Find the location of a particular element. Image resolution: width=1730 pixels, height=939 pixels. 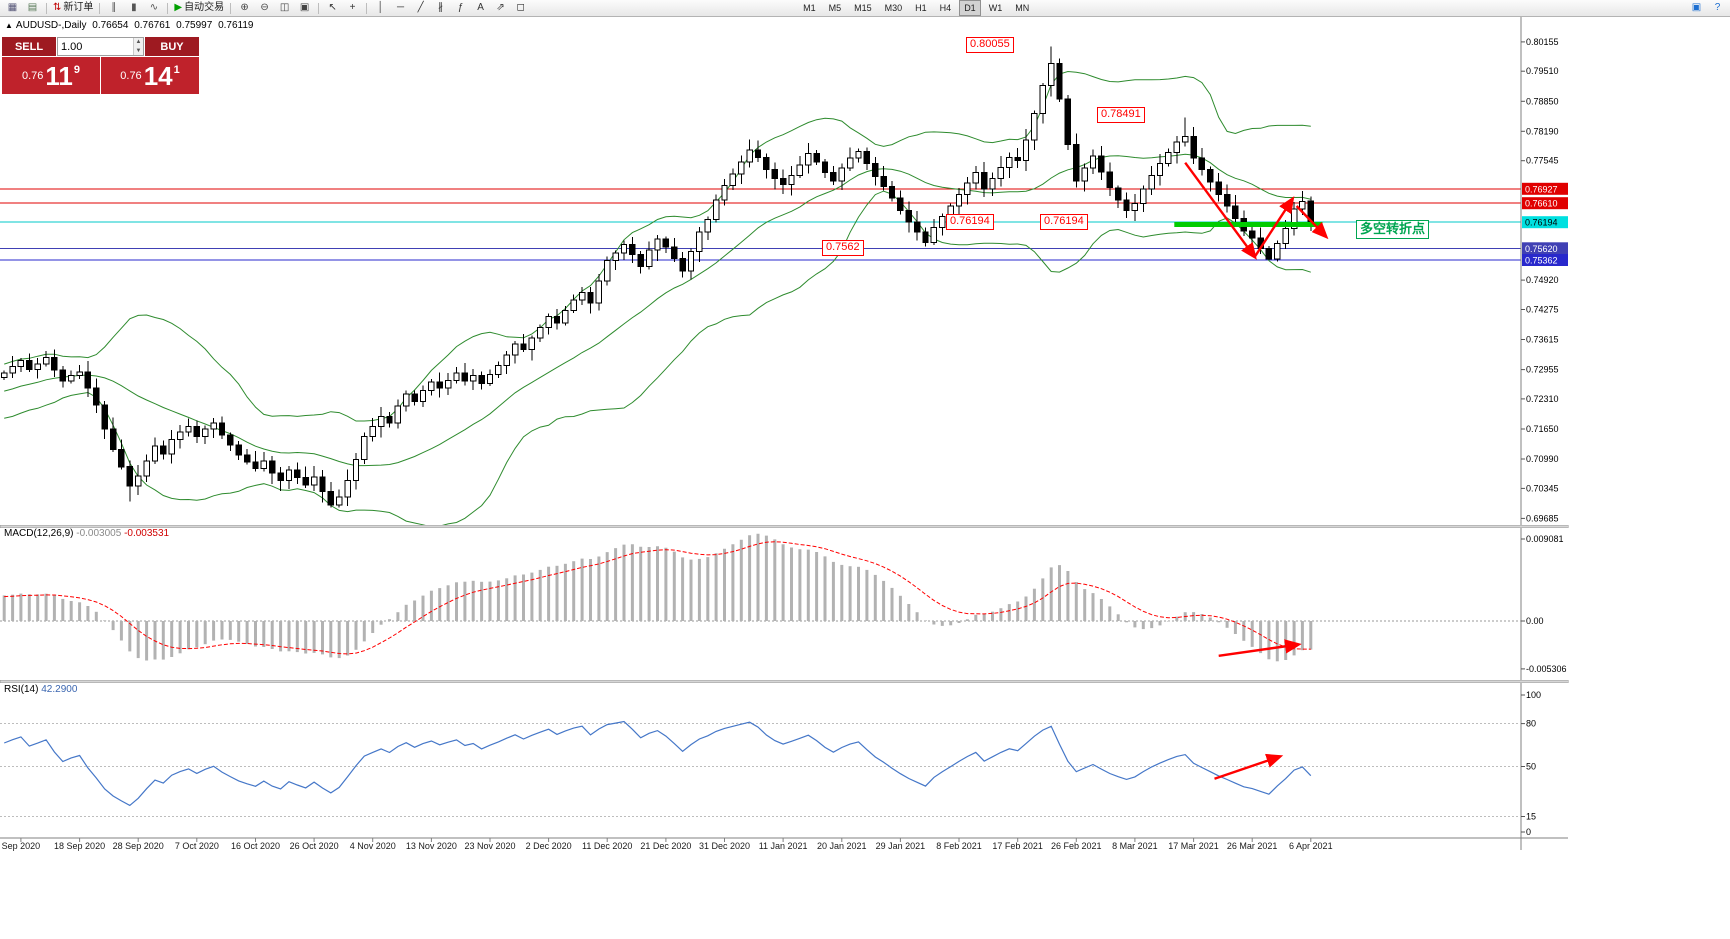

lot-decrease-button: ▼ is located at coordinates (138, 50).